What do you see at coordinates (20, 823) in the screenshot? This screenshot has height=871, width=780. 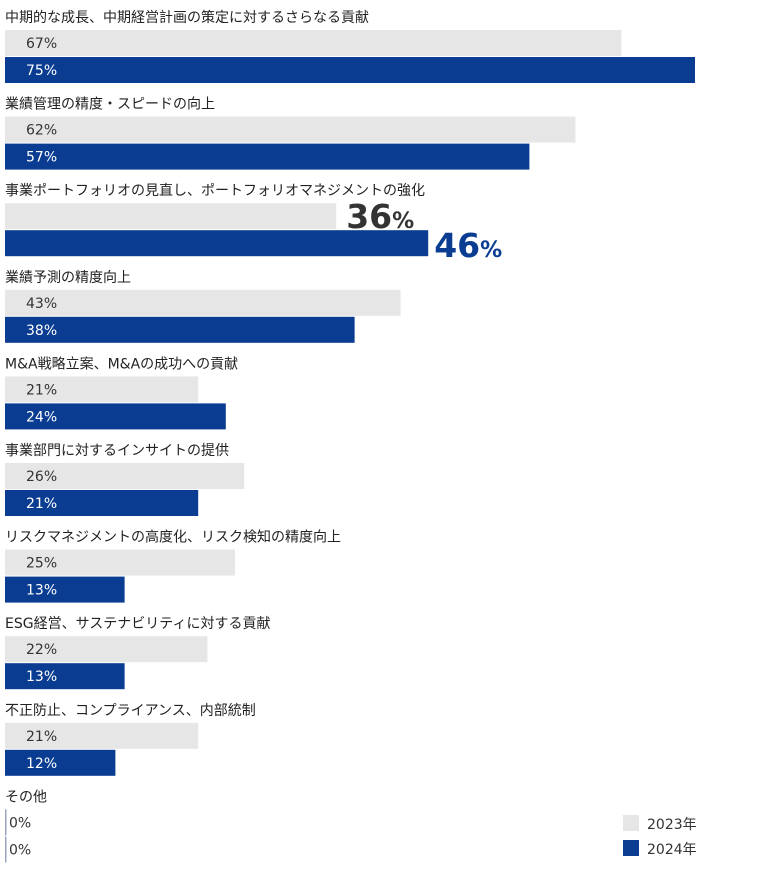 I see `value-label-2023: 0%` at bounding box center [20, 823].